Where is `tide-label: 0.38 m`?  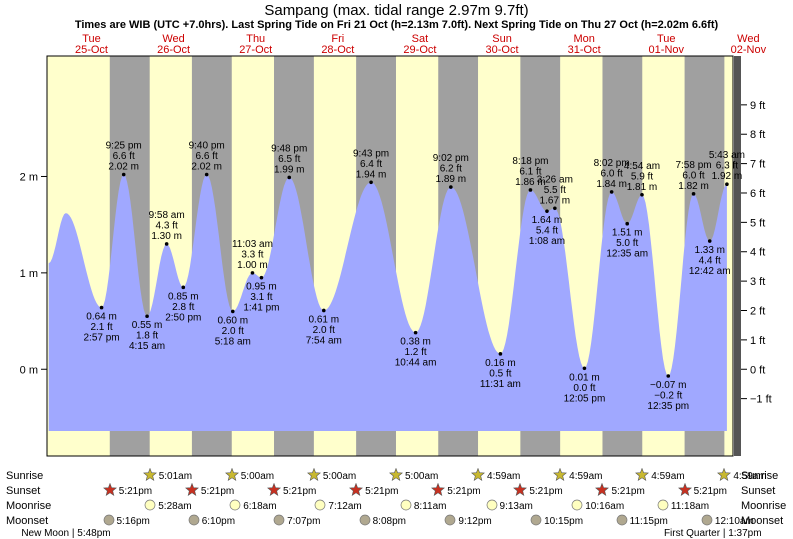
tide-label: 0.38 m is located at coordinates (415, 342).